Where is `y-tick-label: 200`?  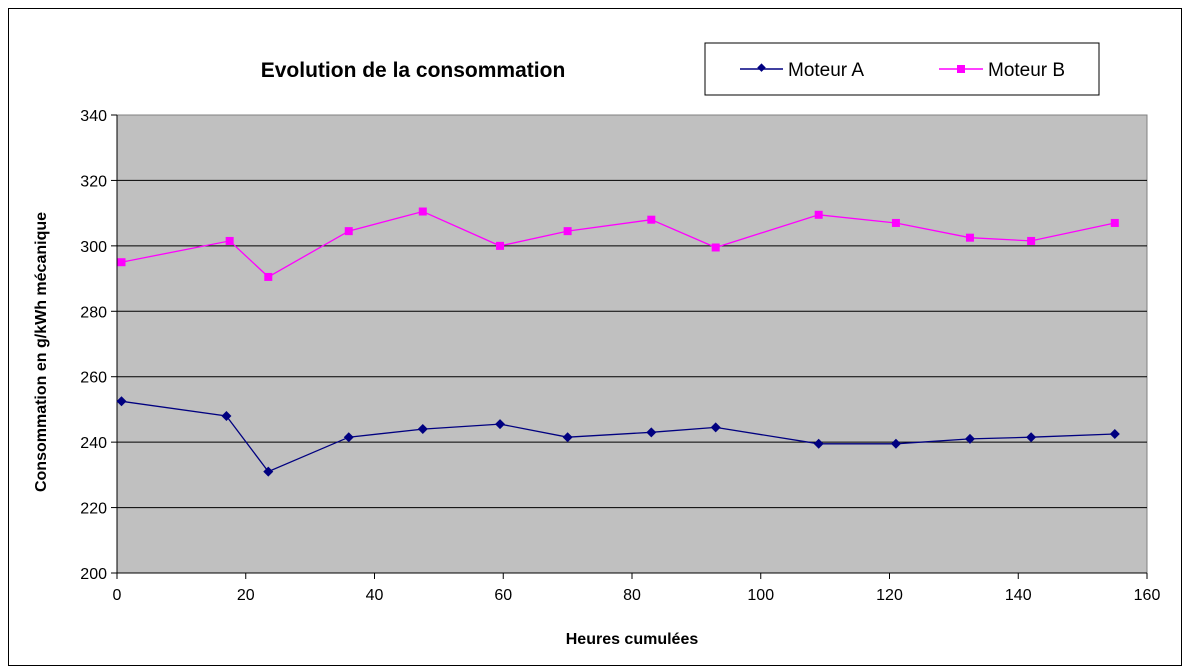 y-tick-label: 200 is located at coordinates (93, 574).